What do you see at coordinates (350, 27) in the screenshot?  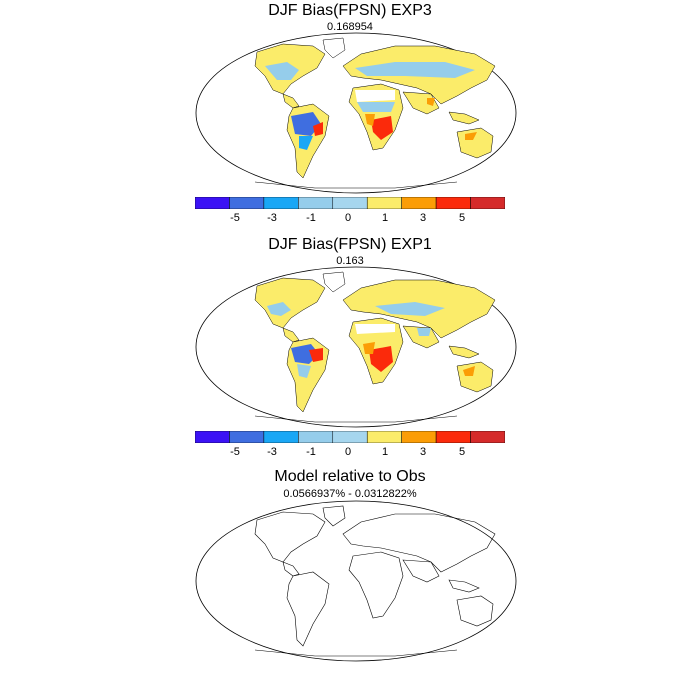 I see `panel-1-subtitle: 0.168954` at bounding box center [350, 27].